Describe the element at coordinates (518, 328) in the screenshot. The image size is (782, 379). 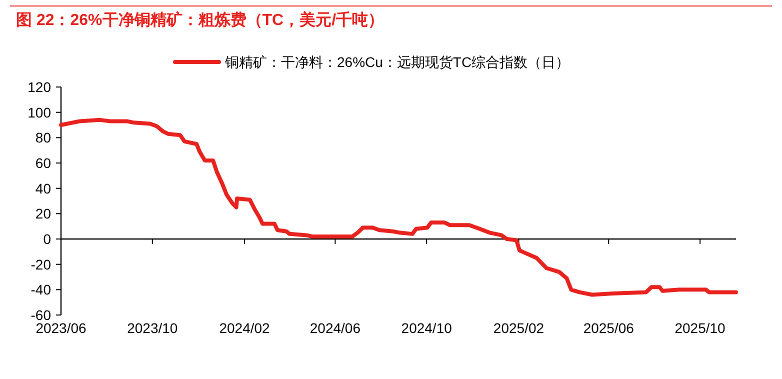
I see `x-tick-label: 2025/02` at that location.